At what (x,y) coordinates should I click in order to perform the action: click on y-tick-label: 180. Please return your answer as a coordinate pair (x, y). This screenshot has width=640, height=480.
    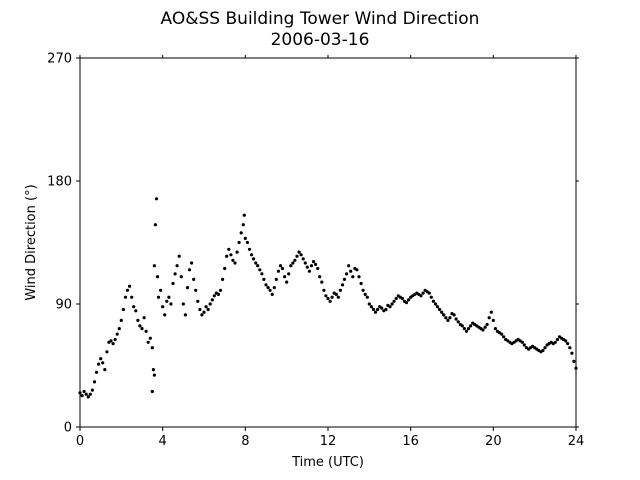
    Looking at the image, I should click on (59, 182).